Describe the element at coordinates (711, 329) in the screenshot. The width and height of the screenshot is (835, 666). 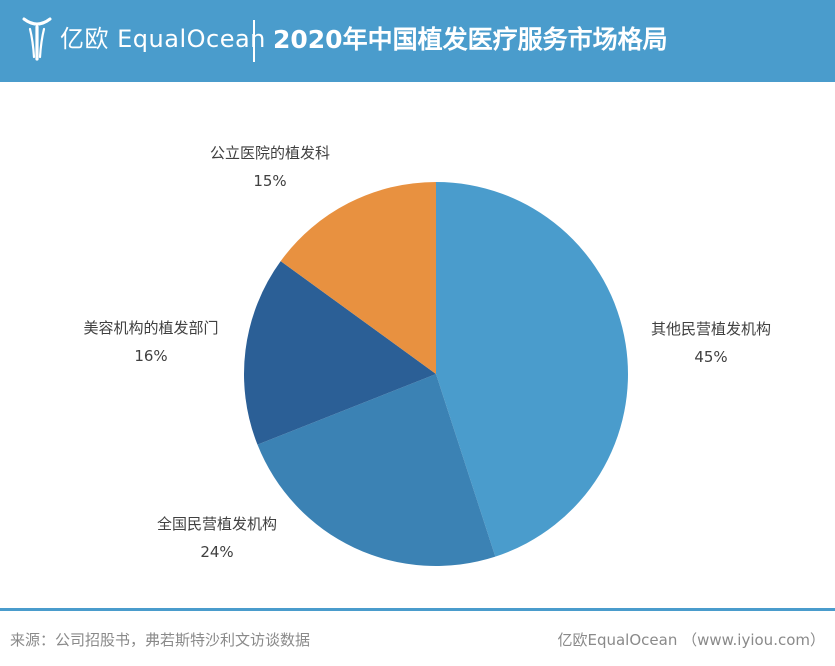
I see `slice-label: 其他民营植发机构` at that location.